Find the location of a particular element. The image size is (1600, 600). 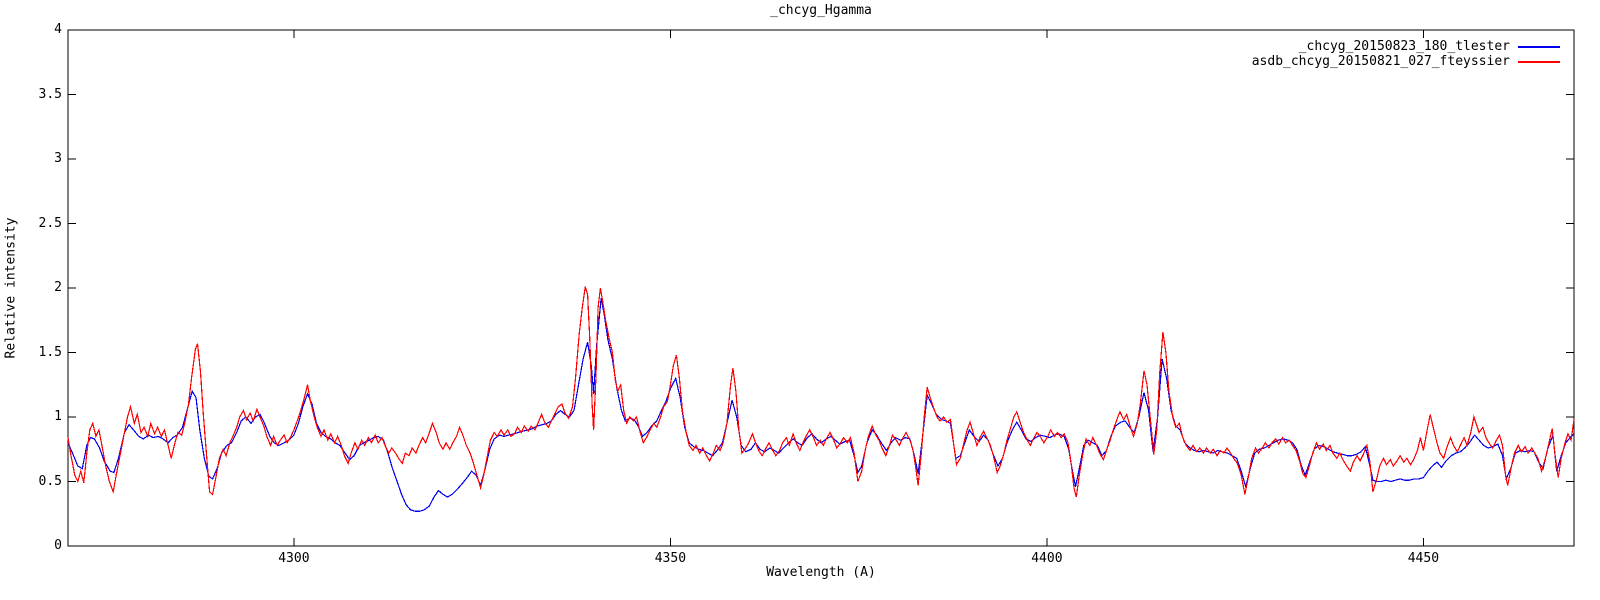

y-tick-label: 4 is located at coordinates (58, 29).